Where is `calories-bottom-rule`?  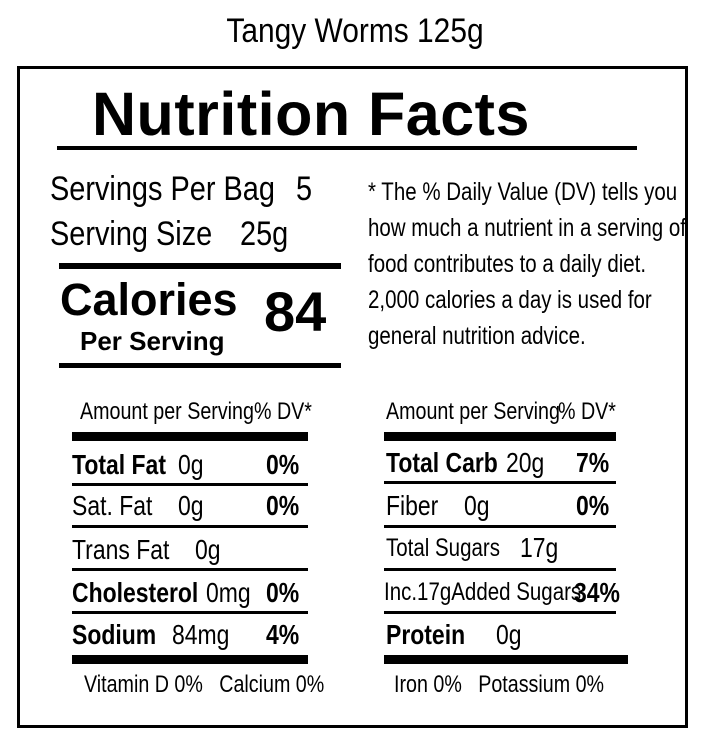 calories-bottom-rule is located at coordinates (200, 365).